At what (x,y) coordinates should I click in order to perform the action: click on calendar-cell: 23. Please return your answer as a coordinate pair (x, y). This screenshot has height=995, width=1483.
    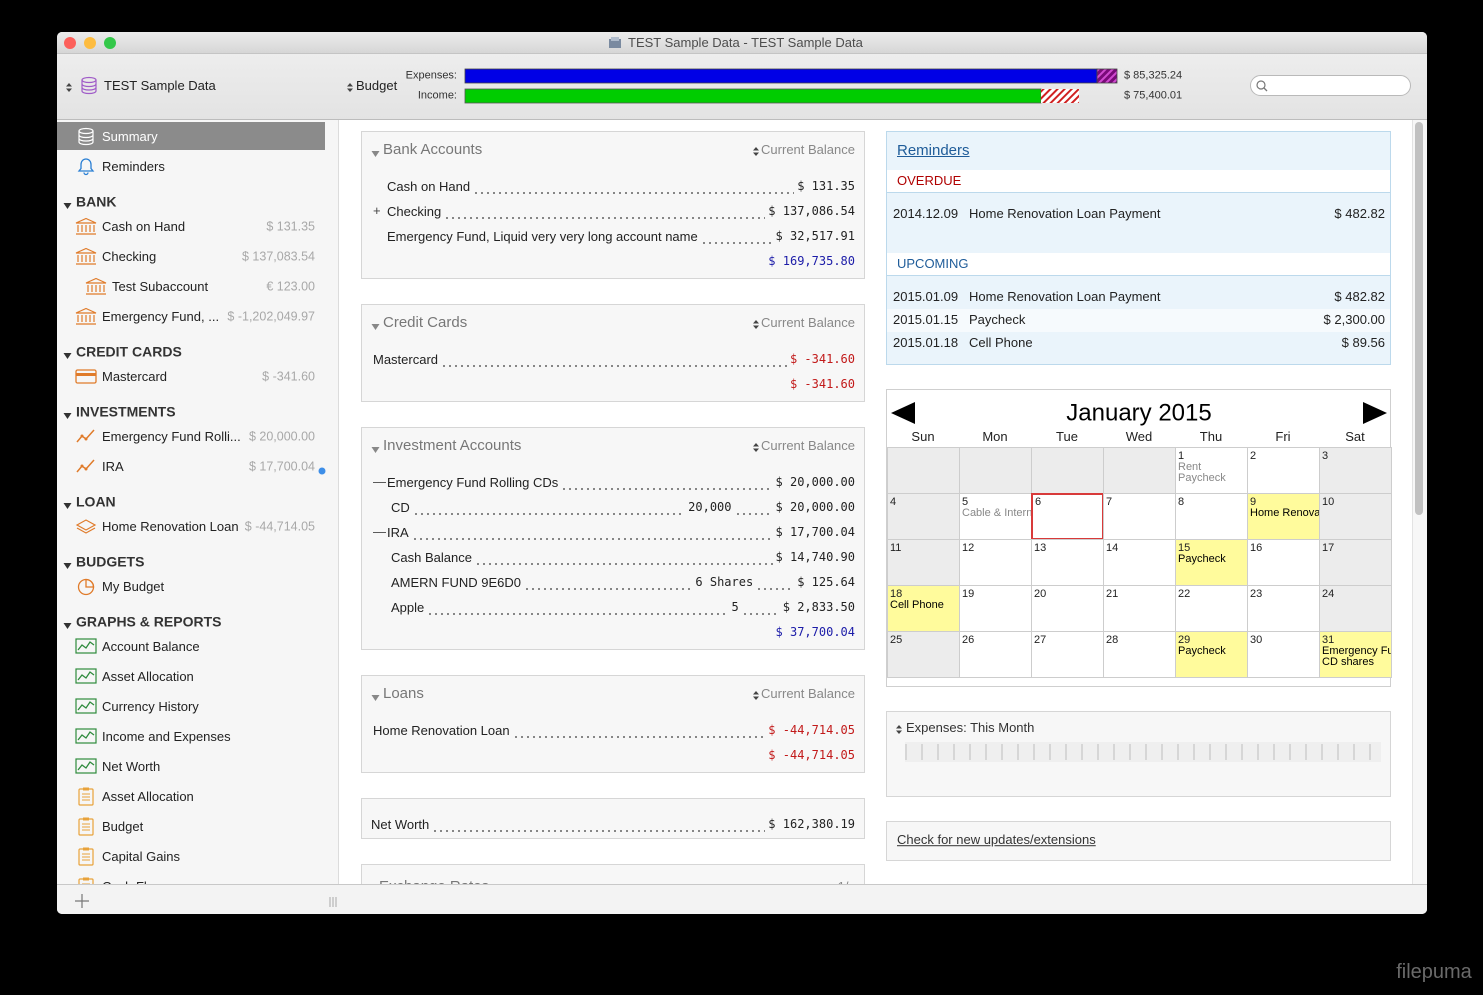
    Looking at the image, I should click on (1283, 608).